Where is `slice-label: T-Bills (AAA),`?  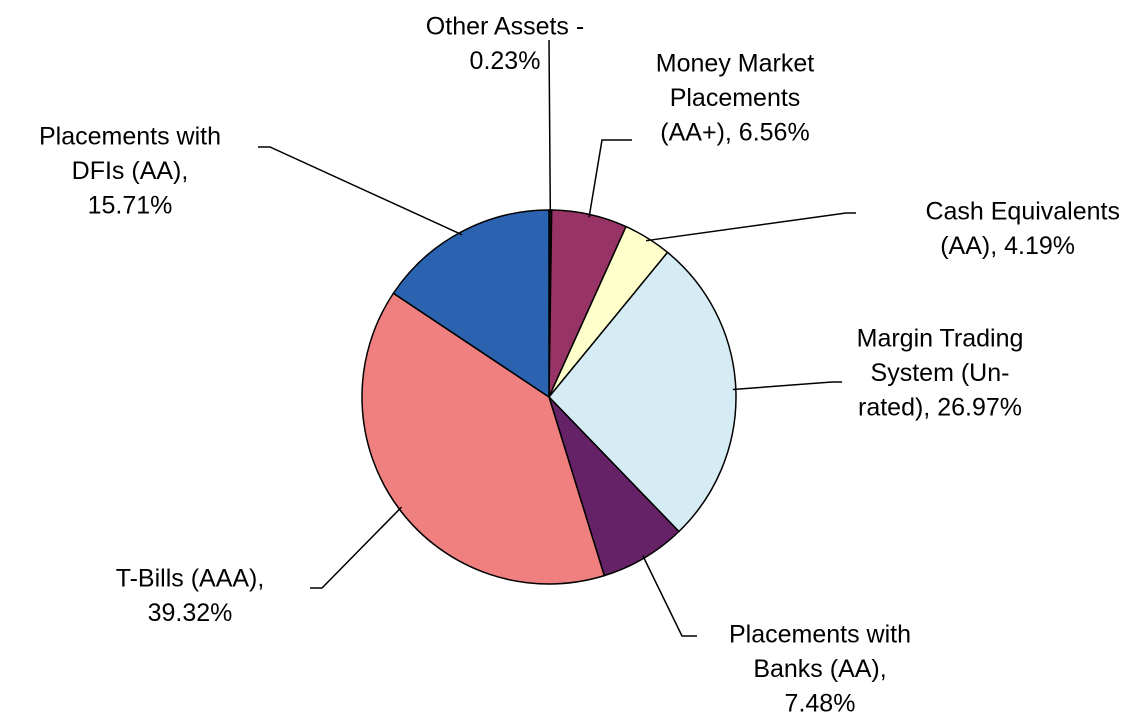 slice-label: T-Bills (AAA), is located at coordinates (190, 579).